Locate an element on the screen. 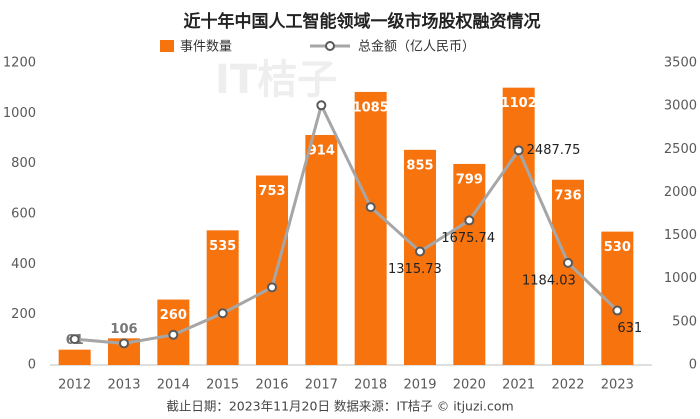 This screenshot has height=419, width=700. y-tick-label: 400 is located at coordinates (23, 264).